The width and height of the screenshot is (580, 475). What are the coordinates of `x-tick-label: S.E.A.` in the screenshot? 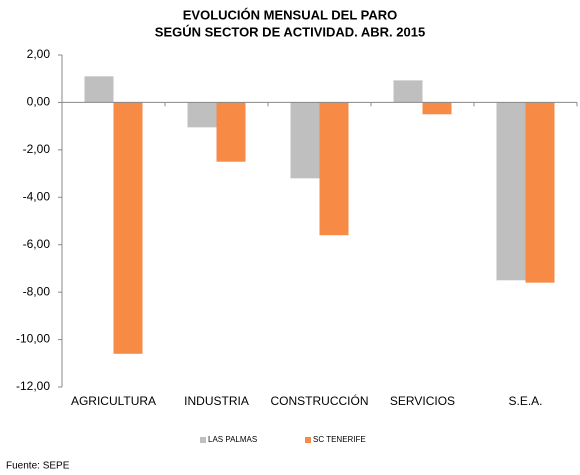 It's located at (525, 401).